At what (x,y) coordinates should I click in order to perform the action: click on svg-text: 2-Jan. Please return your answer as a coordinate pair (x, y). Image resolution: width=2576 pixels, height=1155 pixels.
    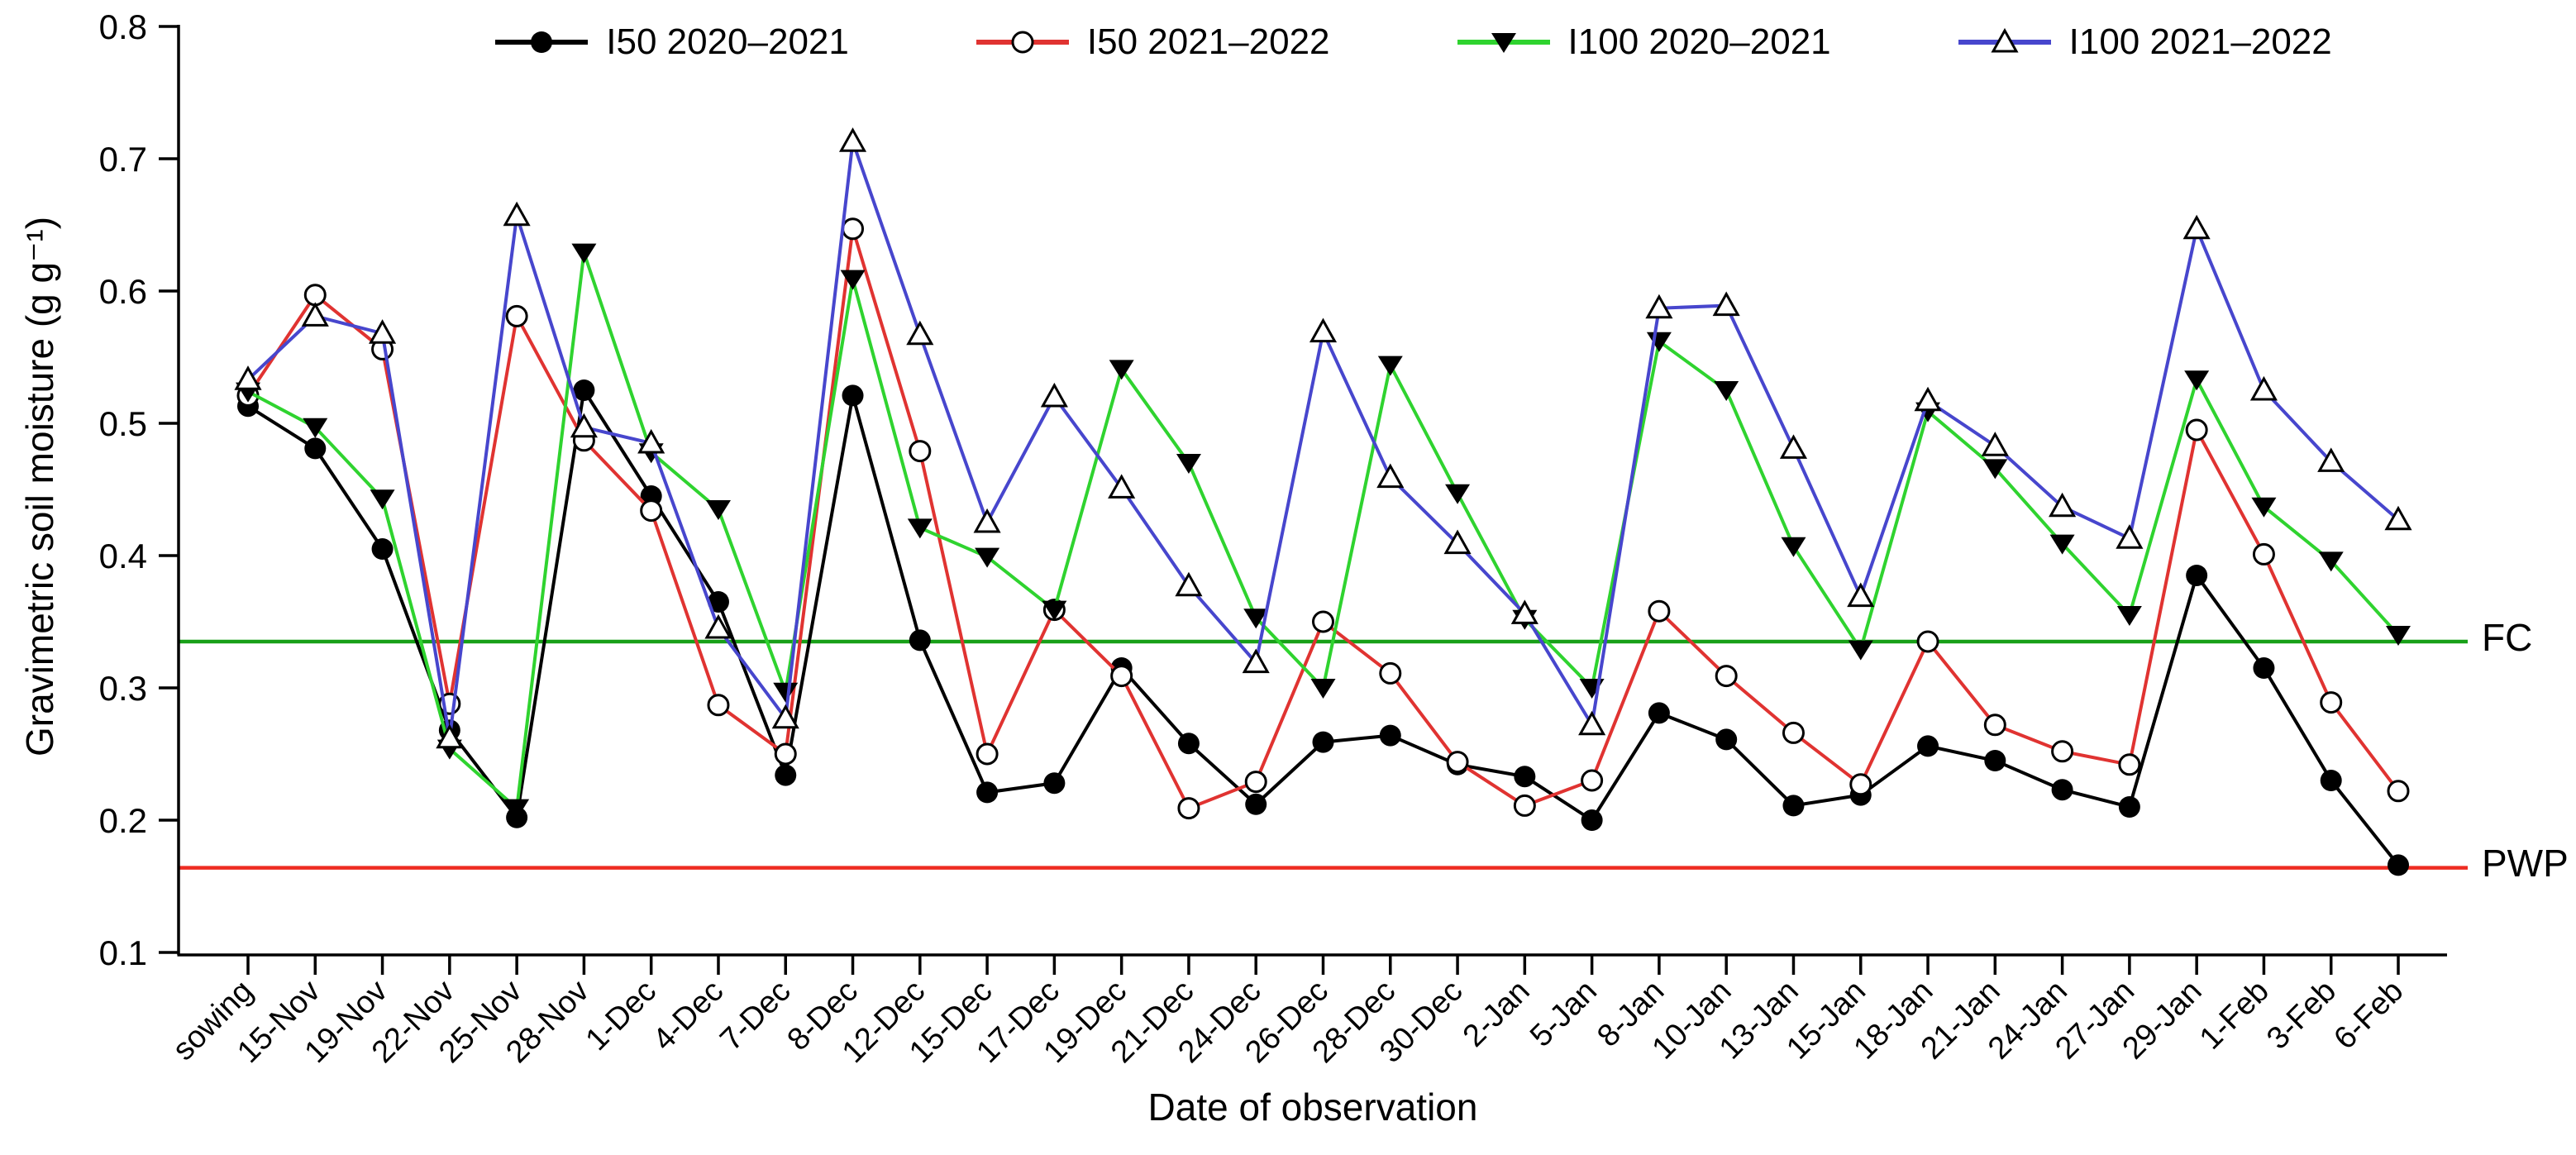
    Looking at the image, I should click on (1497, 1014).